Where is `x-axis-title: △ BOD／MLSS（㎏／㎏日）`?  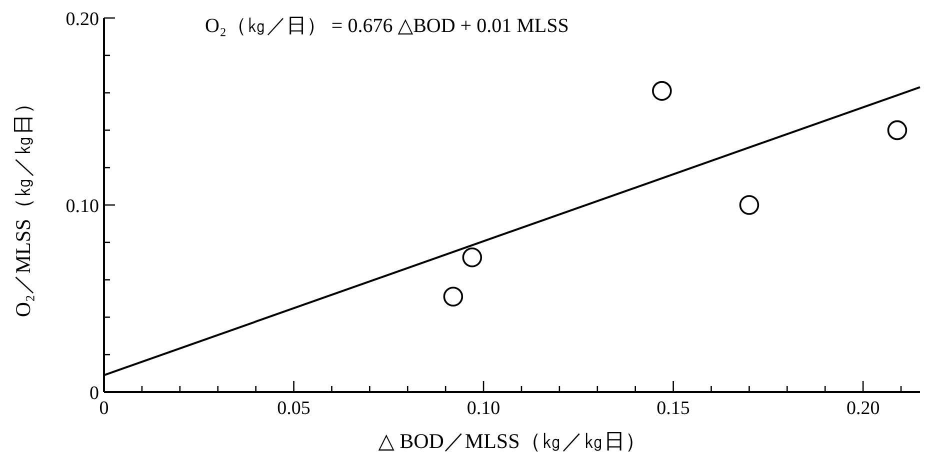
x-axis-title: △ BOD／MLSS（㎏／㎏日） is located at coordinates (512, 441).